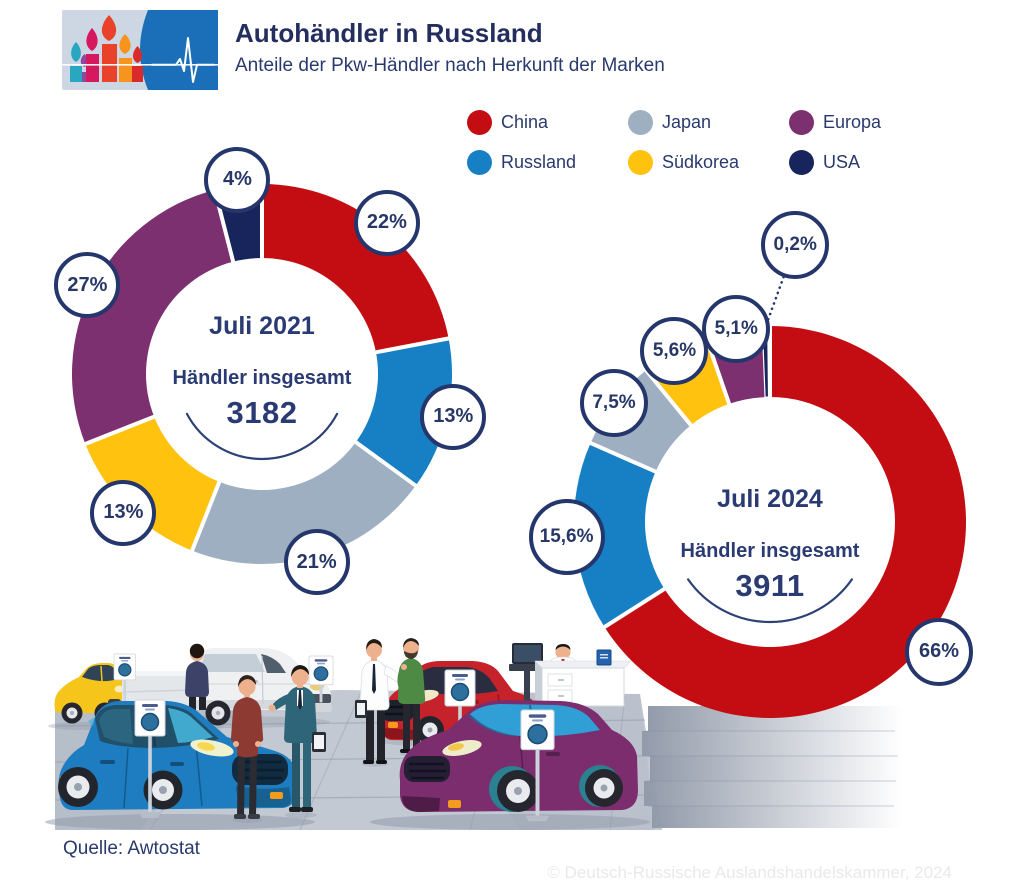  I want to click on slice-label-bubble-china: 22%, so click(386, 222).